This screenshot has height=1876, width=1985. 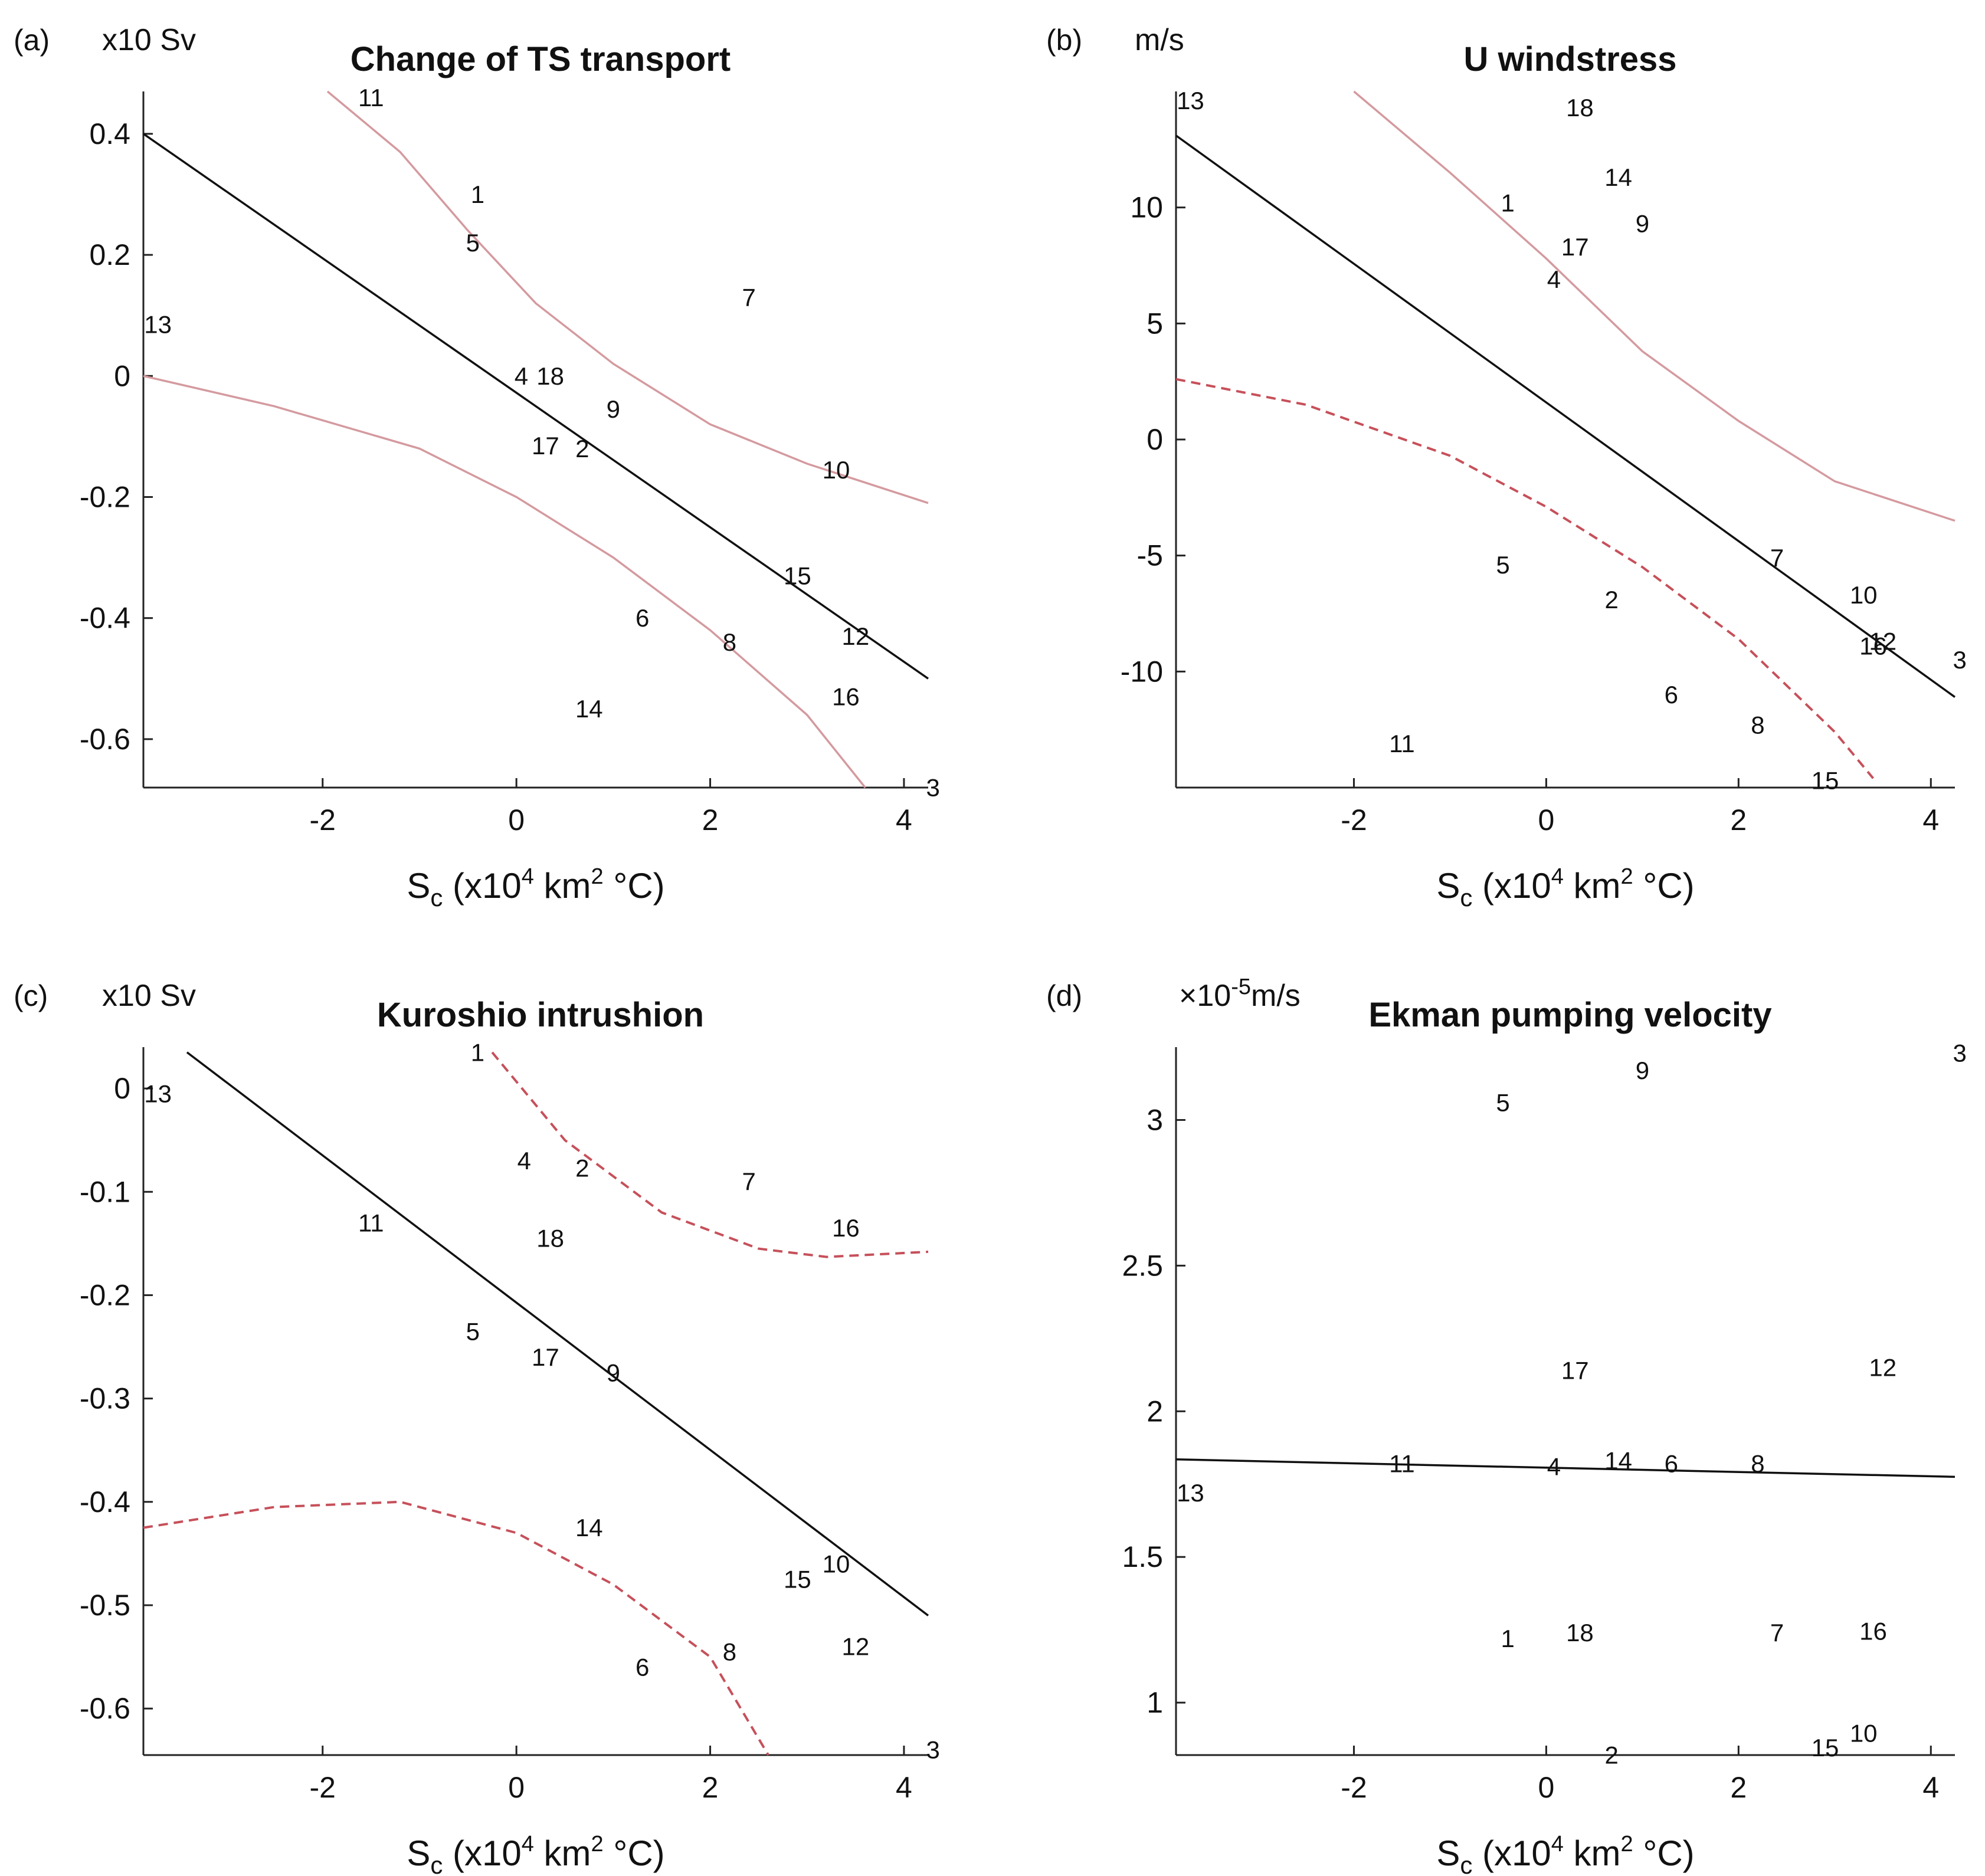 What do you see at coordinates (521, 376) in the screenshot?
I see `data-point-label: 4` at bounding box center [521, 376].